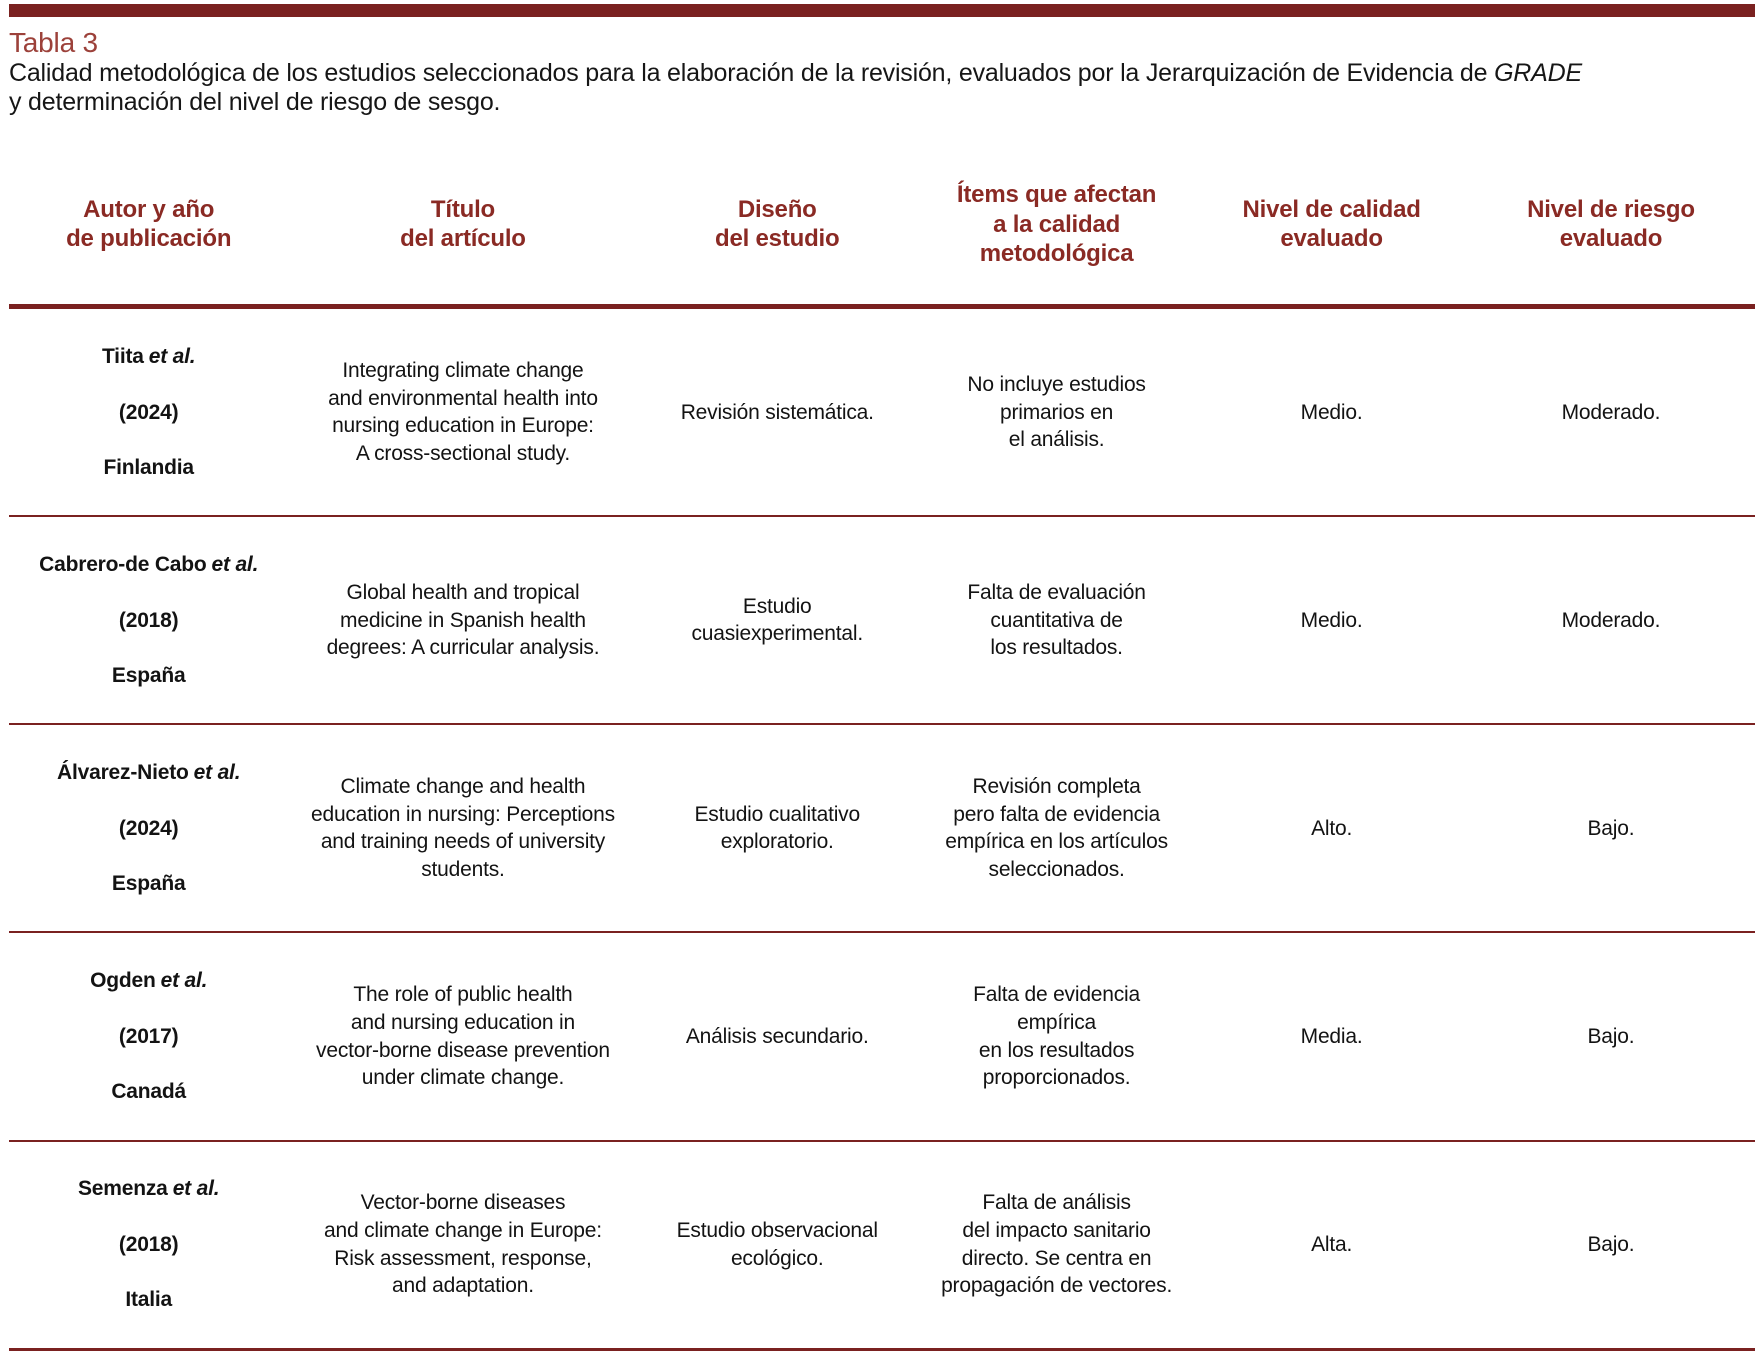 The height and width of the screenshot is (1351, 1764). I want to click on cell-design: Revisión sistemática., so click(777, 412).